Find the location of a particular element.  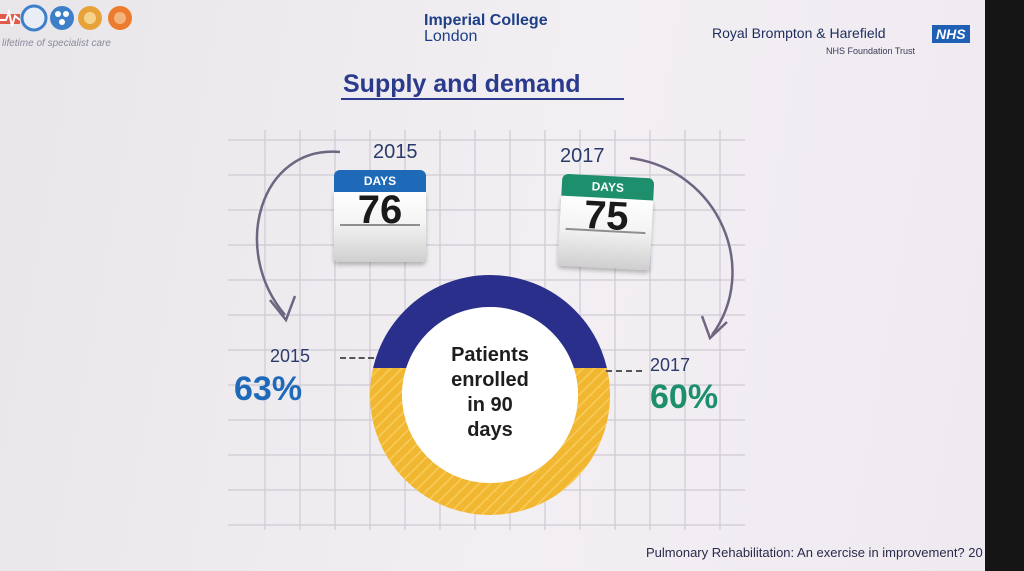

ring-label-line: Patients is located at coordinates (490, 355).